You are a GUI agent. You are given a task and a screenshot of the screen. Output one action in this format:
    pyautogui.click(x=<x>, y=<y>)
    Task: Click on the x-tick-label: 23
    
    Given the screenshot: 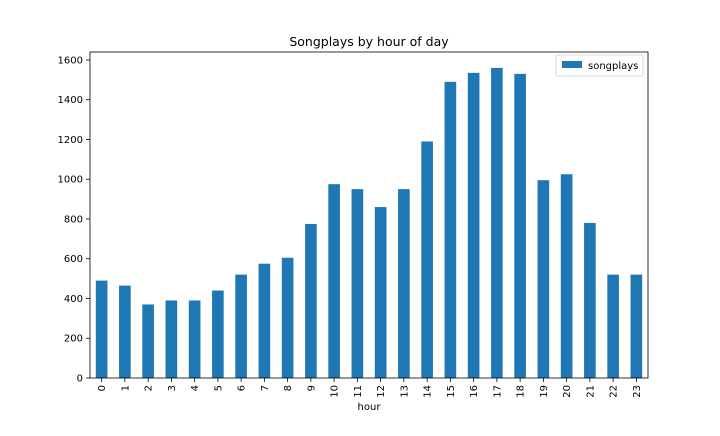 What is the action you would take?
    pyautogui.click(x=637, y=391)
    